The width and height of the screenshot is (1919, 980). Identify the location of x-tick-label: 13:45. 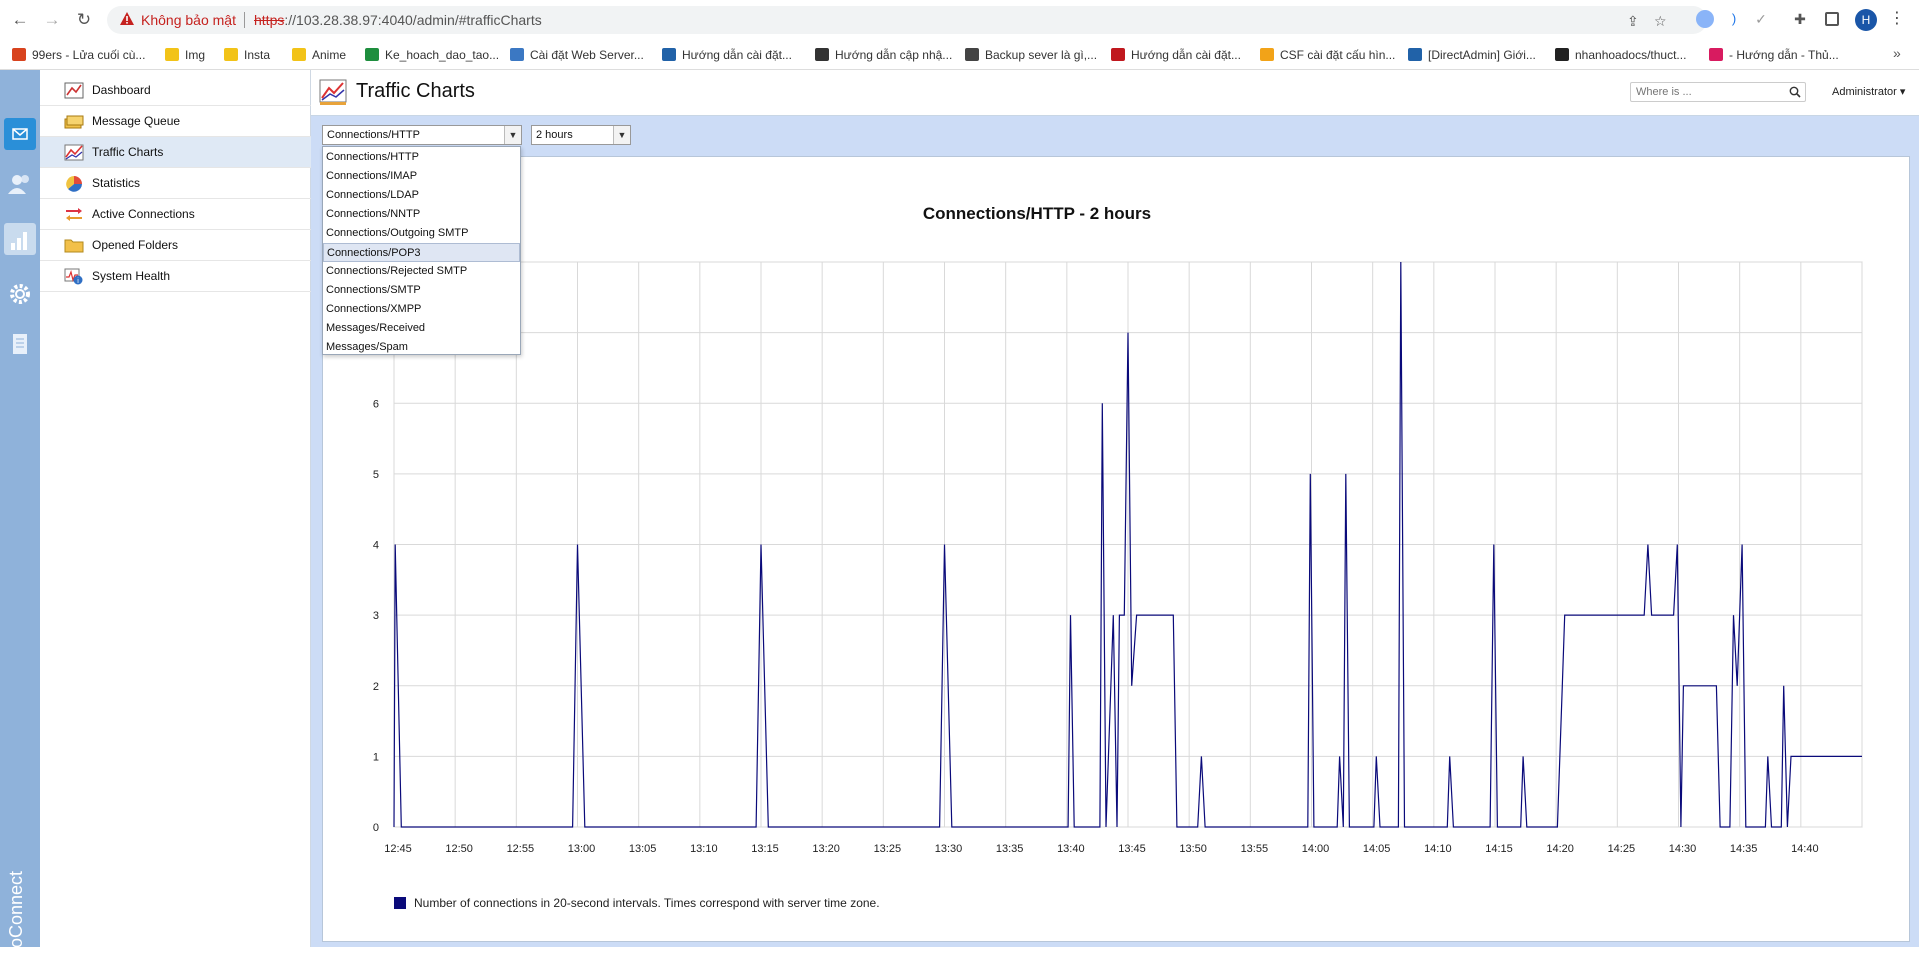
(1132, 849).